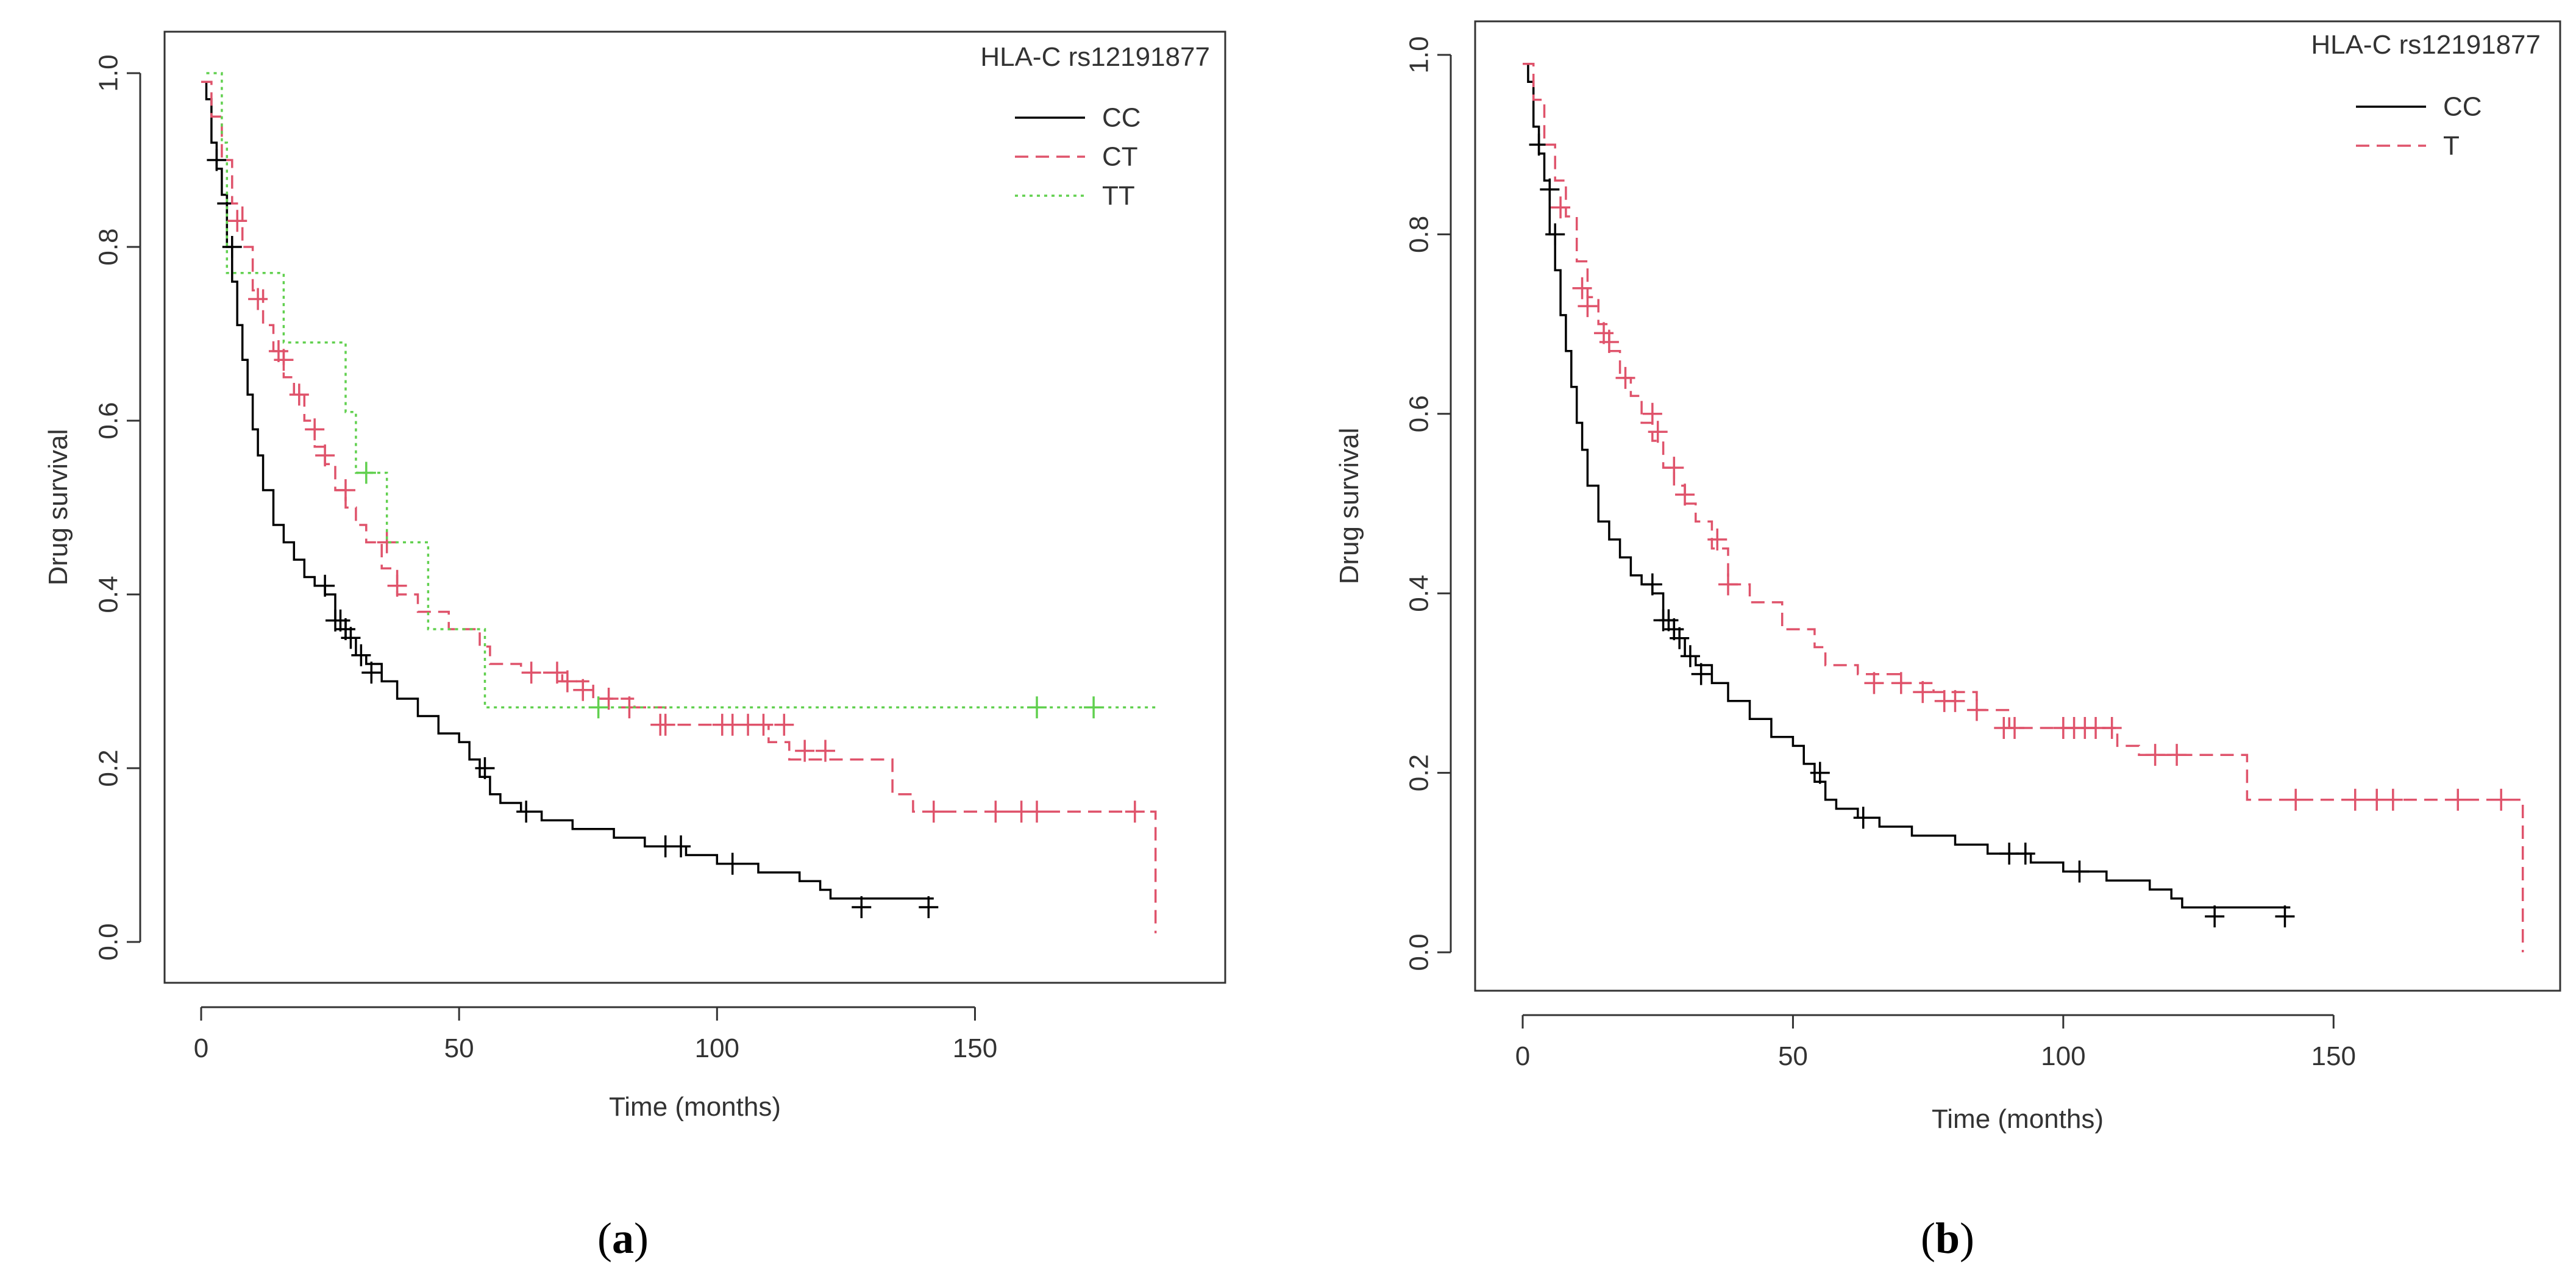  I want to click on legend-label-cc: CC, so click(2462, 107).